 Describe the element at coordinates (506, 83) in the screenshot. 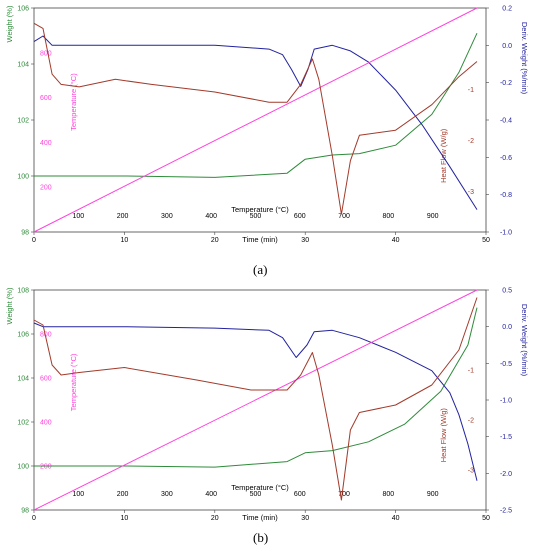

I see `deriv-tick-label: -0.2` at that location.